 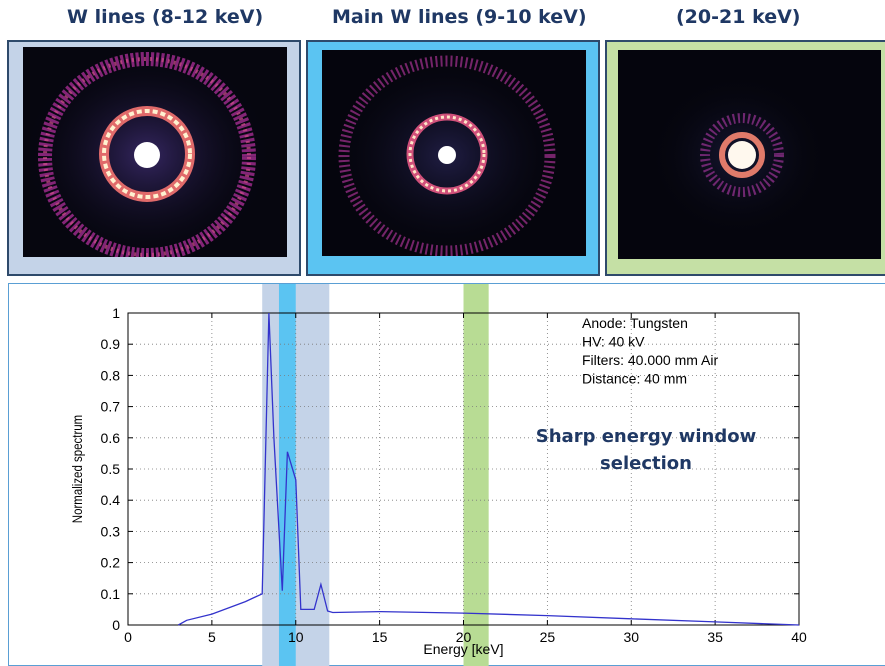 I want to click on x-tick-label: 15, so click(x=380, y=637).